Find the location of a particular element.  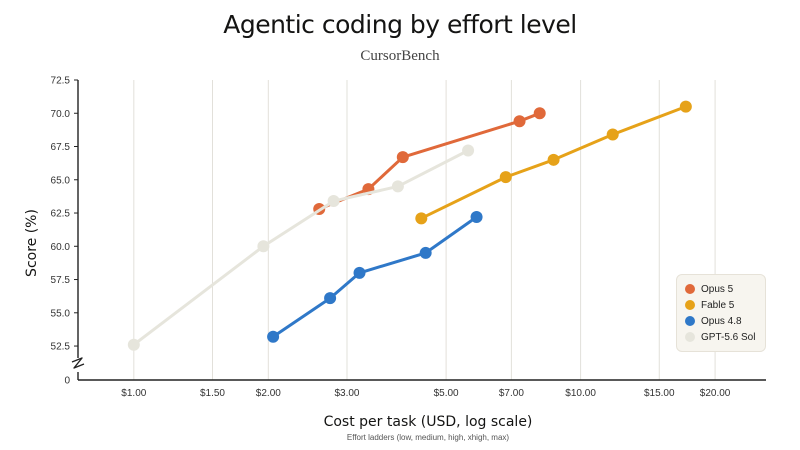

y-tick-label: 60.0 is located at coordinates (61, 247).